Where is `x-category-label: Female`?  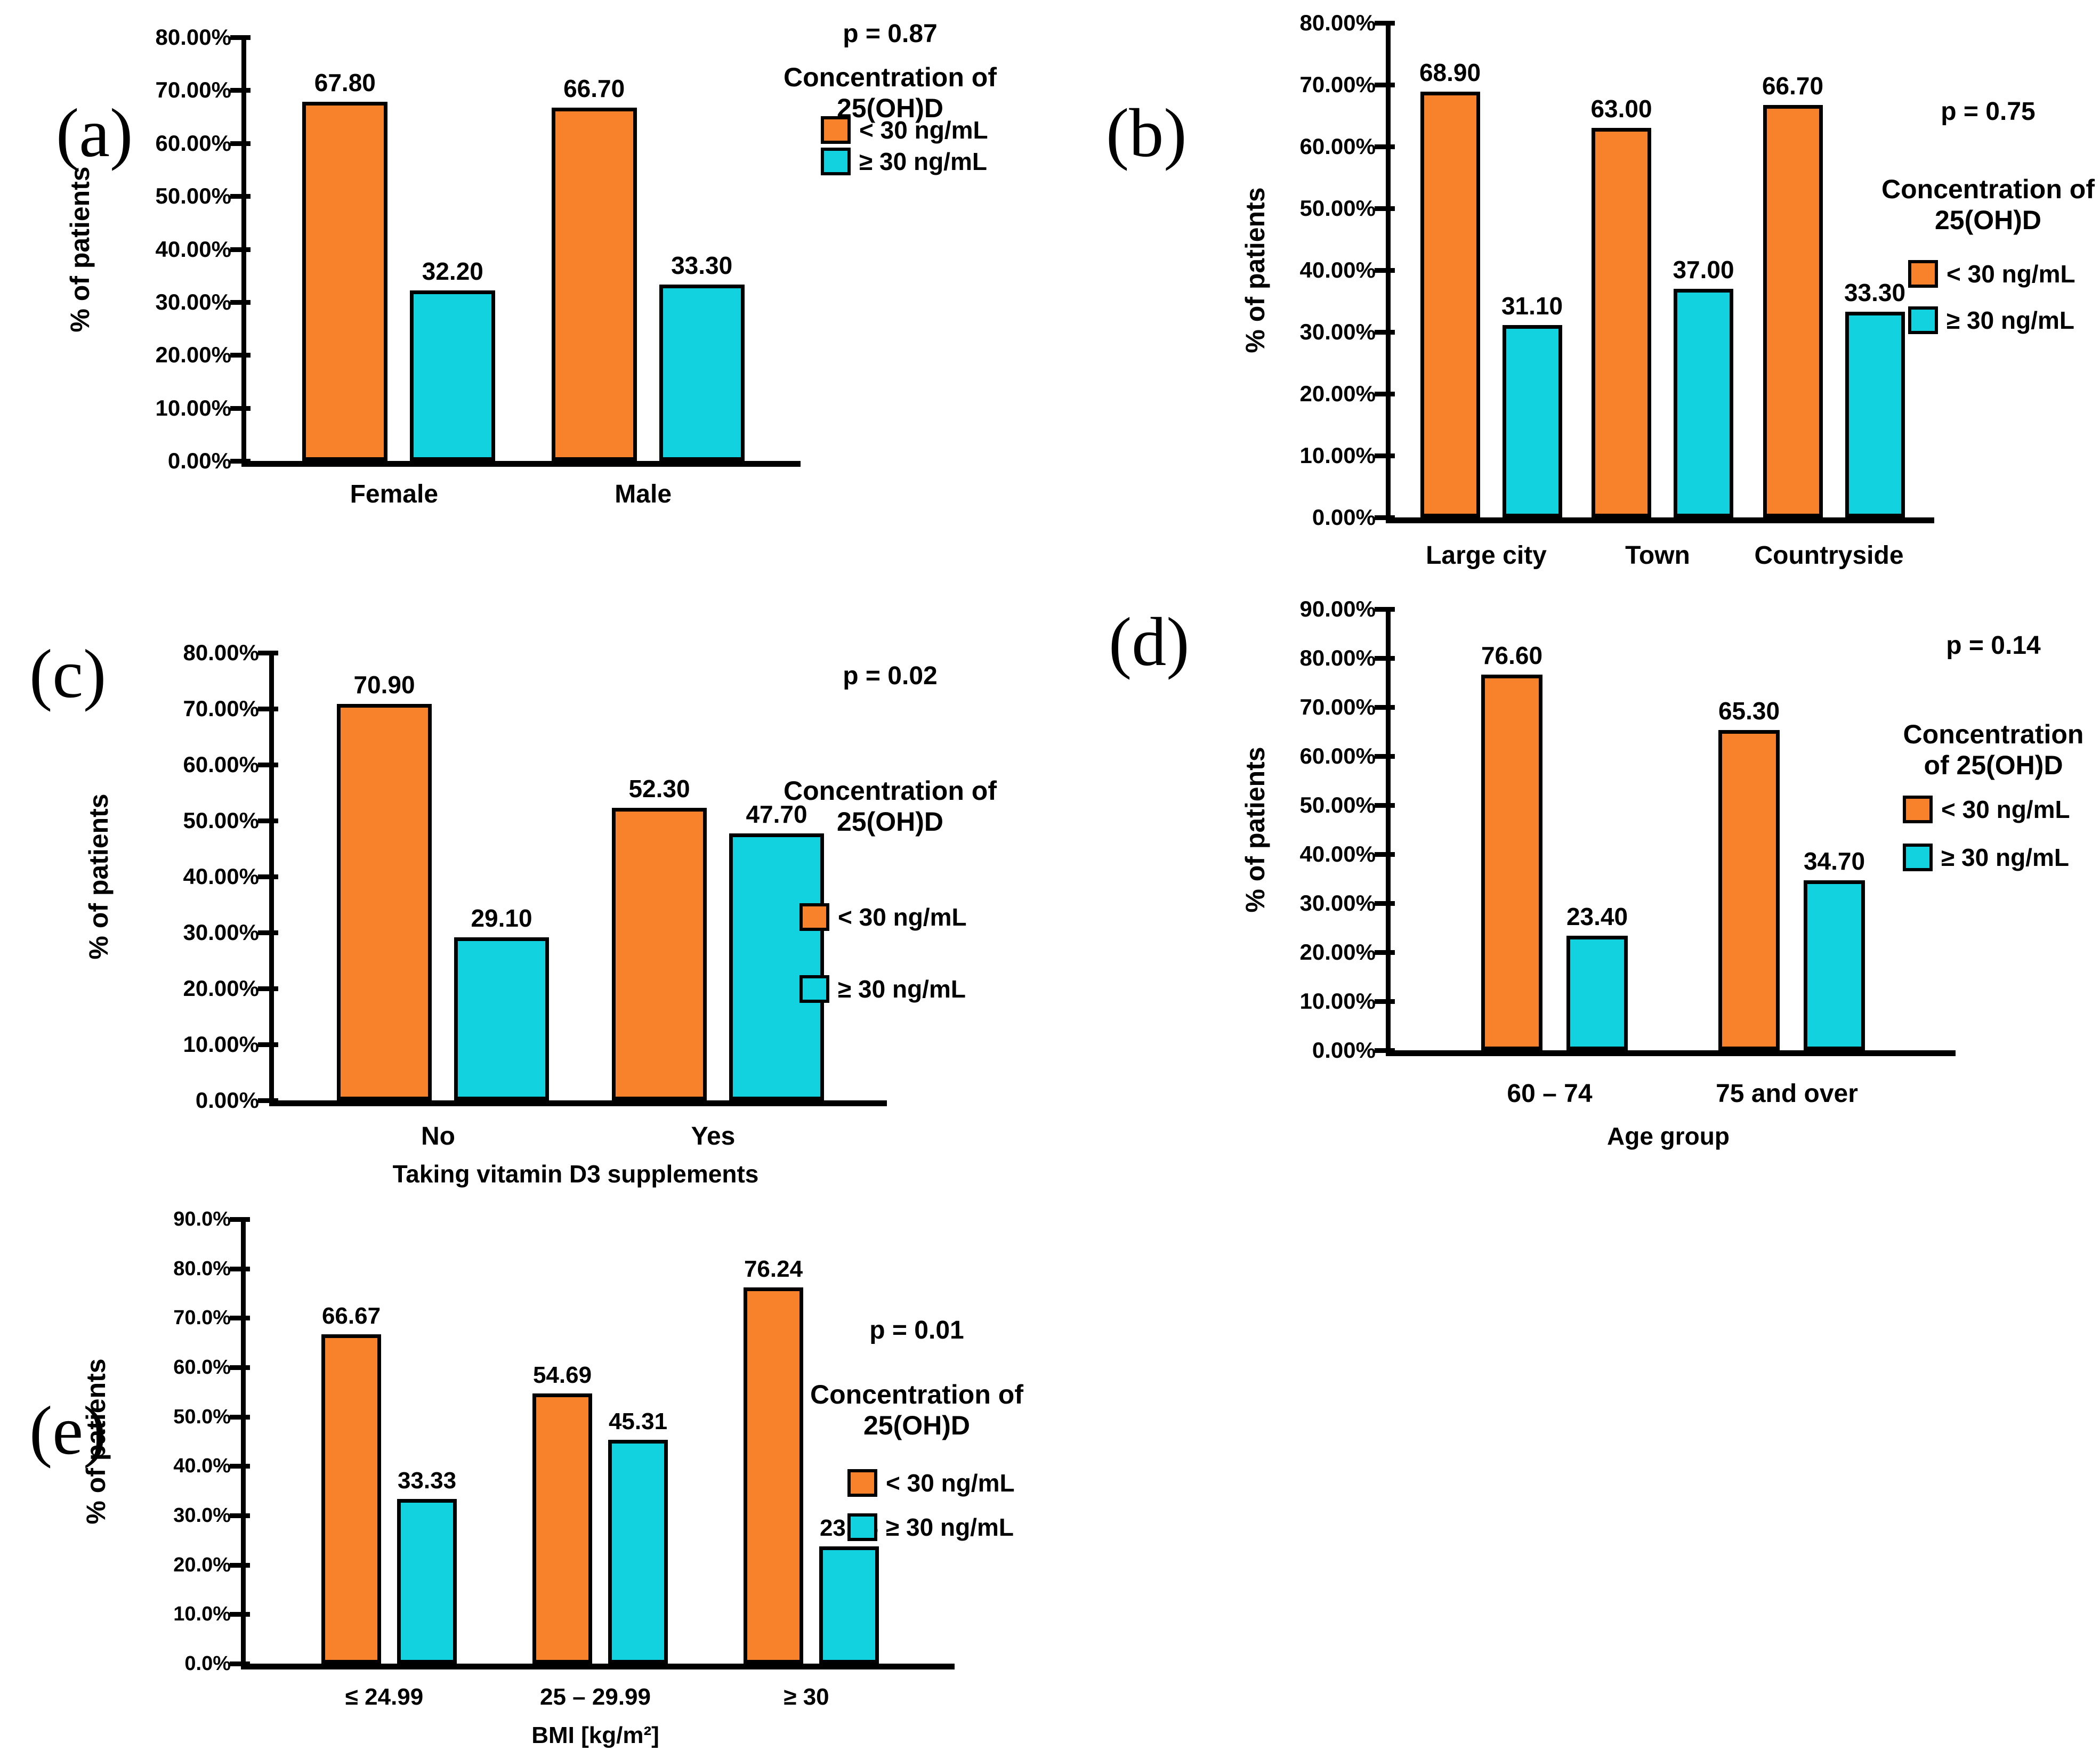
x-category-label: Female is located at coordinates (394, 494).